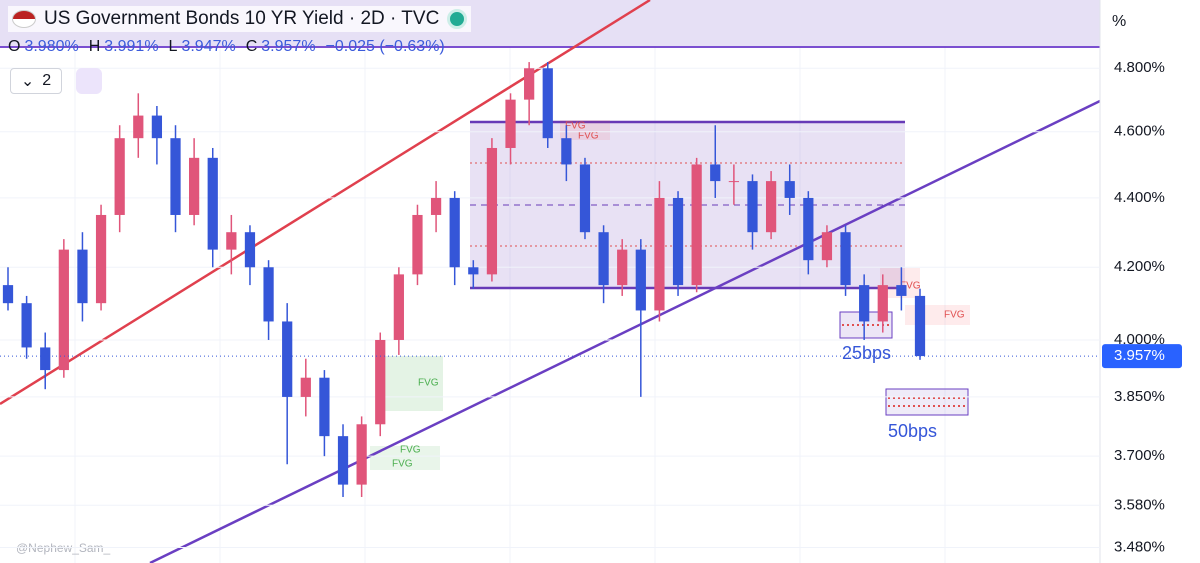 The image size is (1200, 563). I want to click on ohlc-key: O, so click(14, 46).